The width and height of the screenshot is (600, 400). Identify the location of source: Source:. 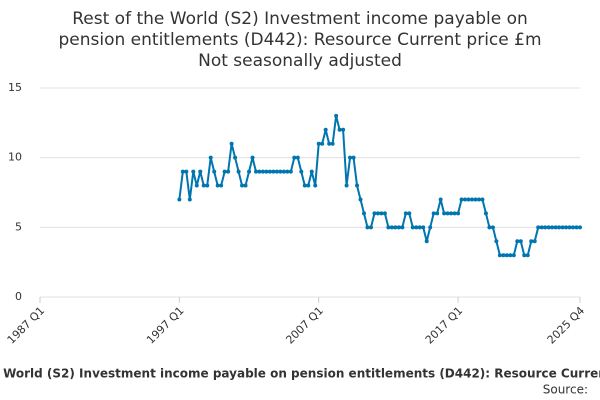
(565, 390).